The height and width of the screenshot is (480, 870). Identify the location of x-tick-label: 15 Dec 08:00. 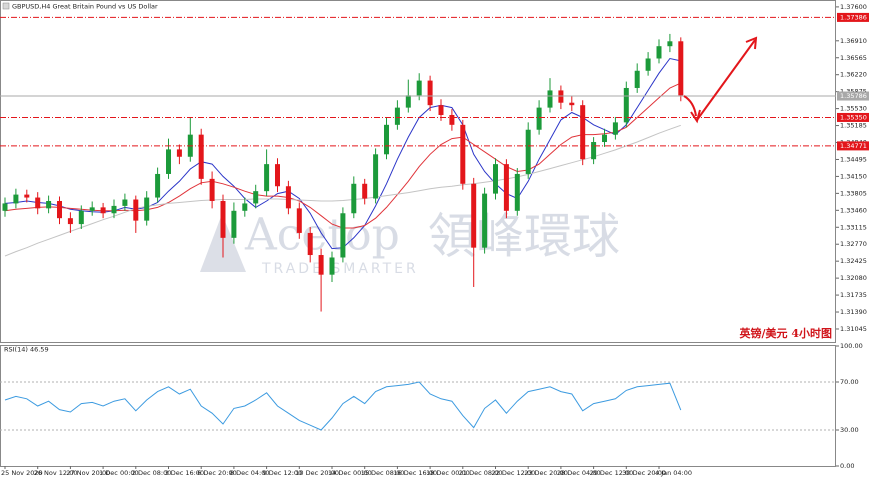
(383, 473).